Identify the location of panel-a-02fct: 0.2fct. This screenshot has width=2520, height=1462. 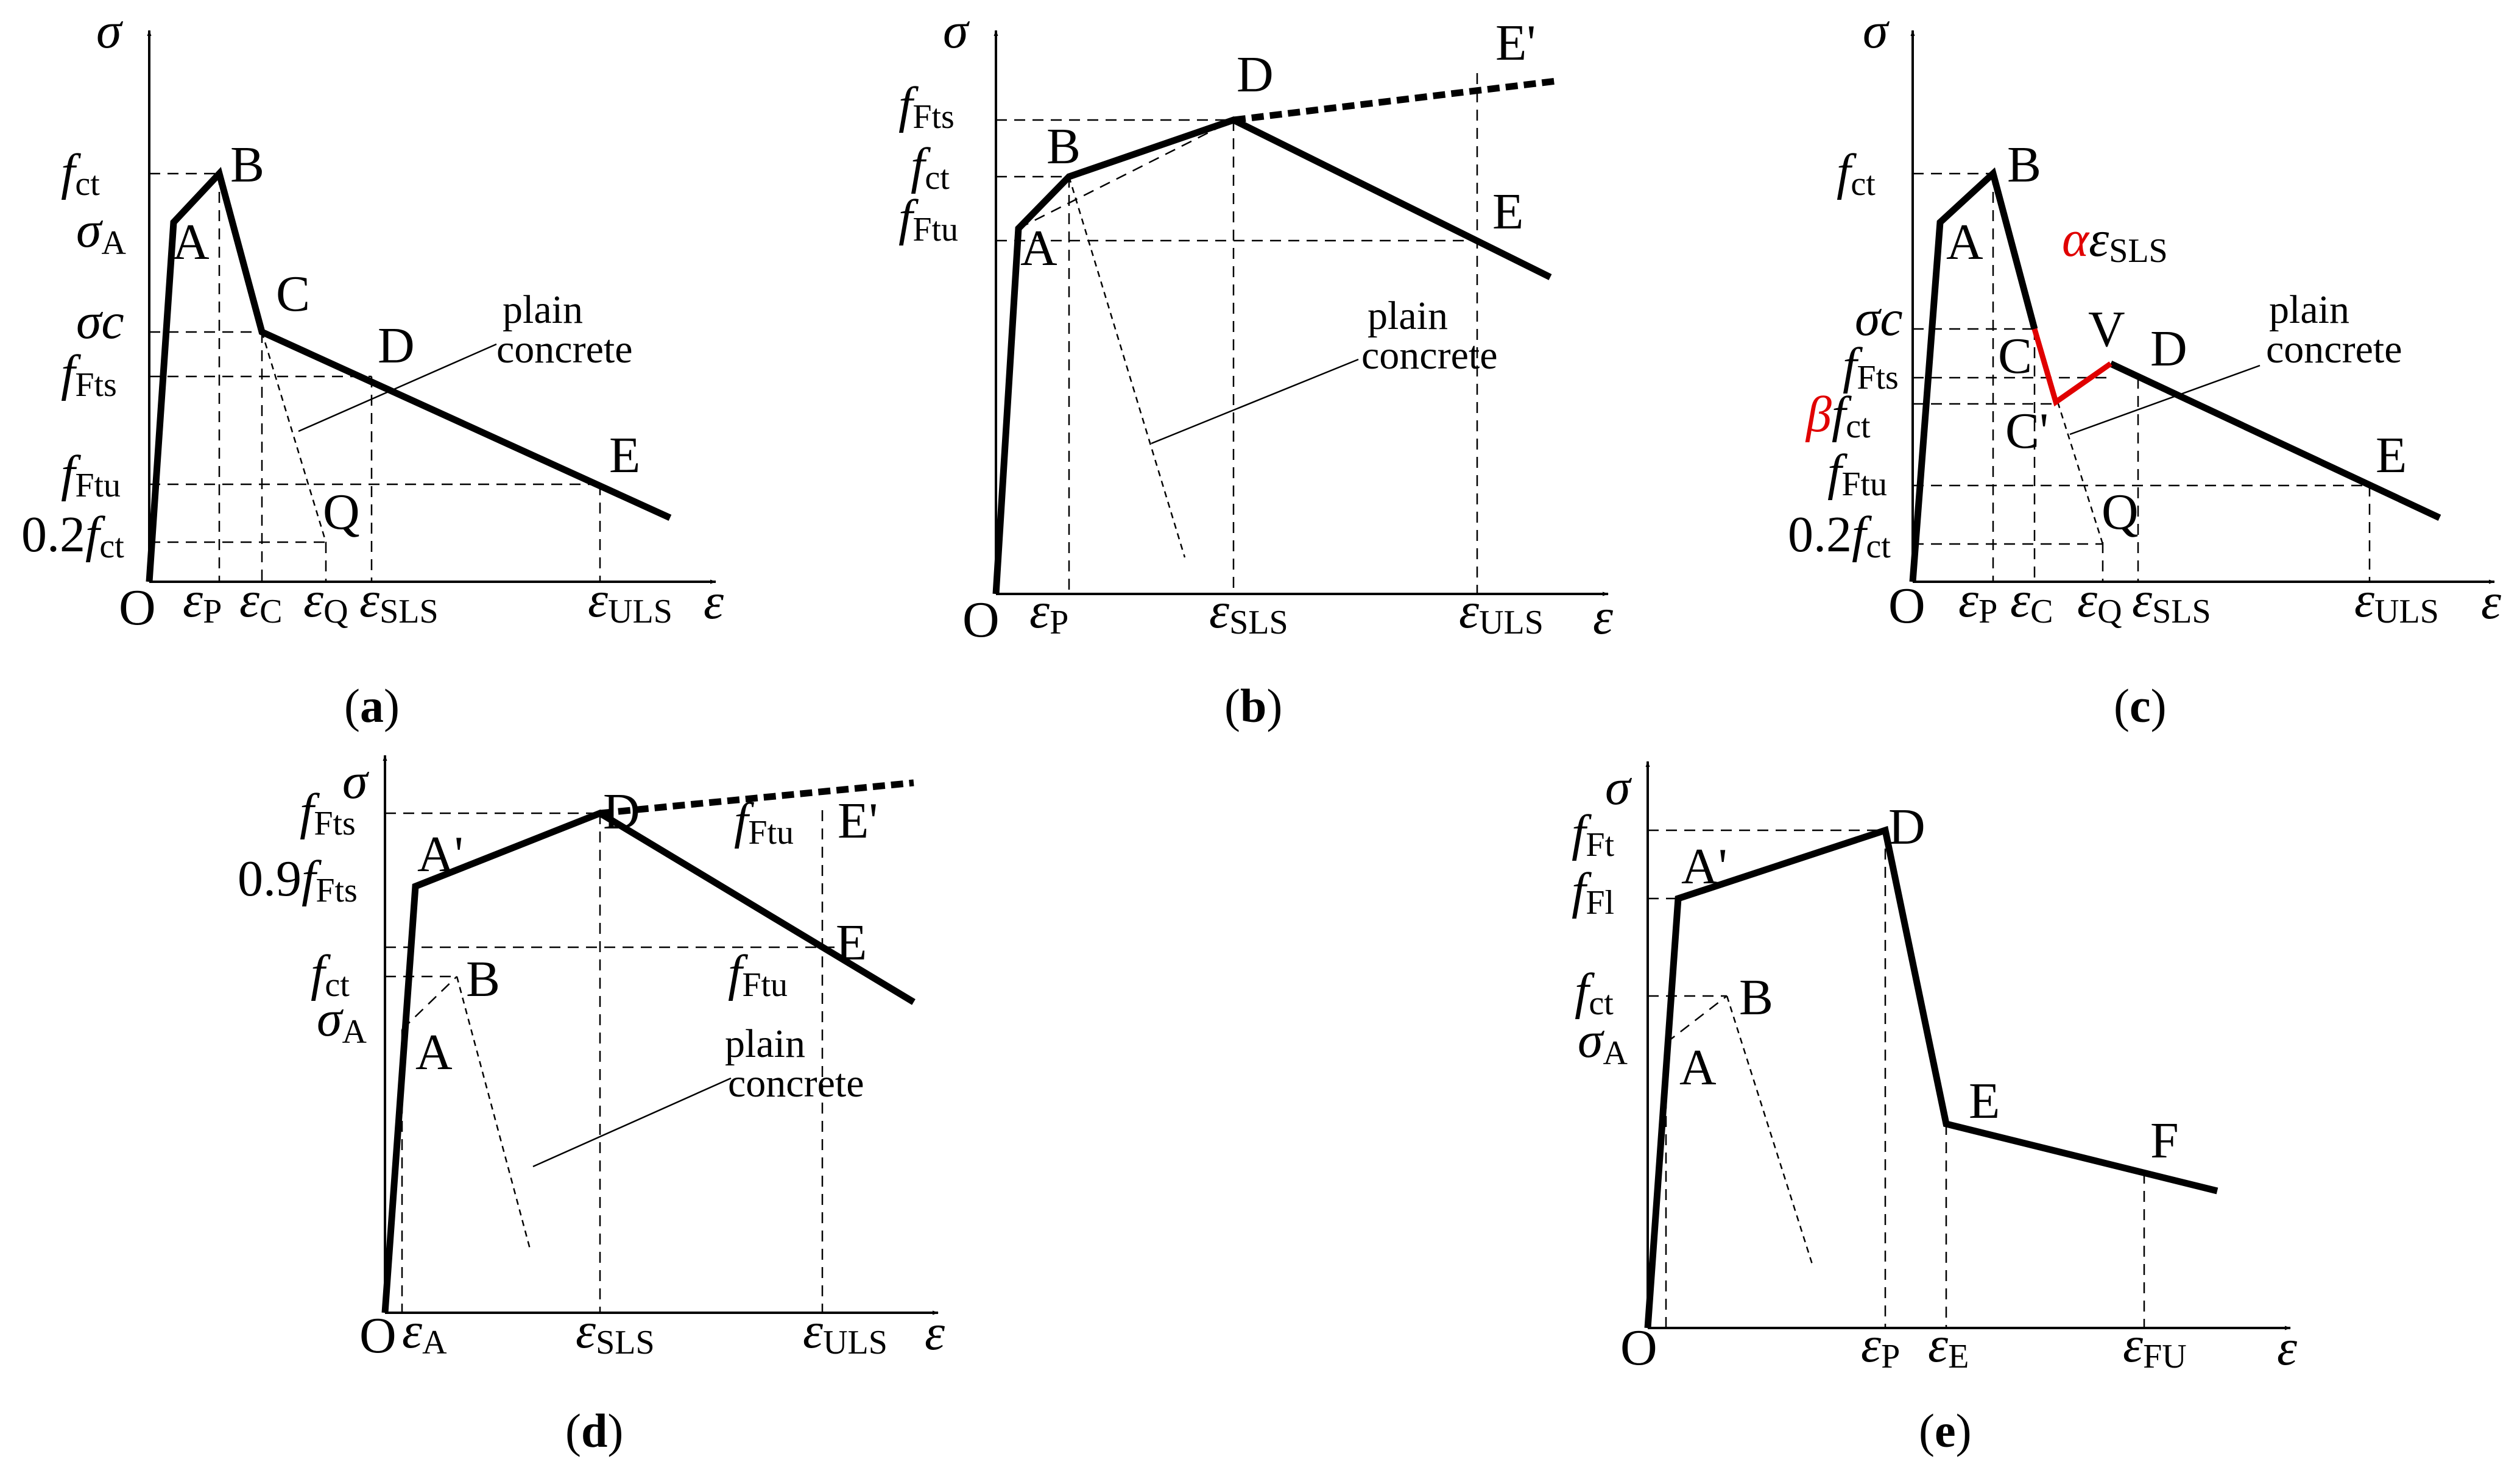
(72, 535).